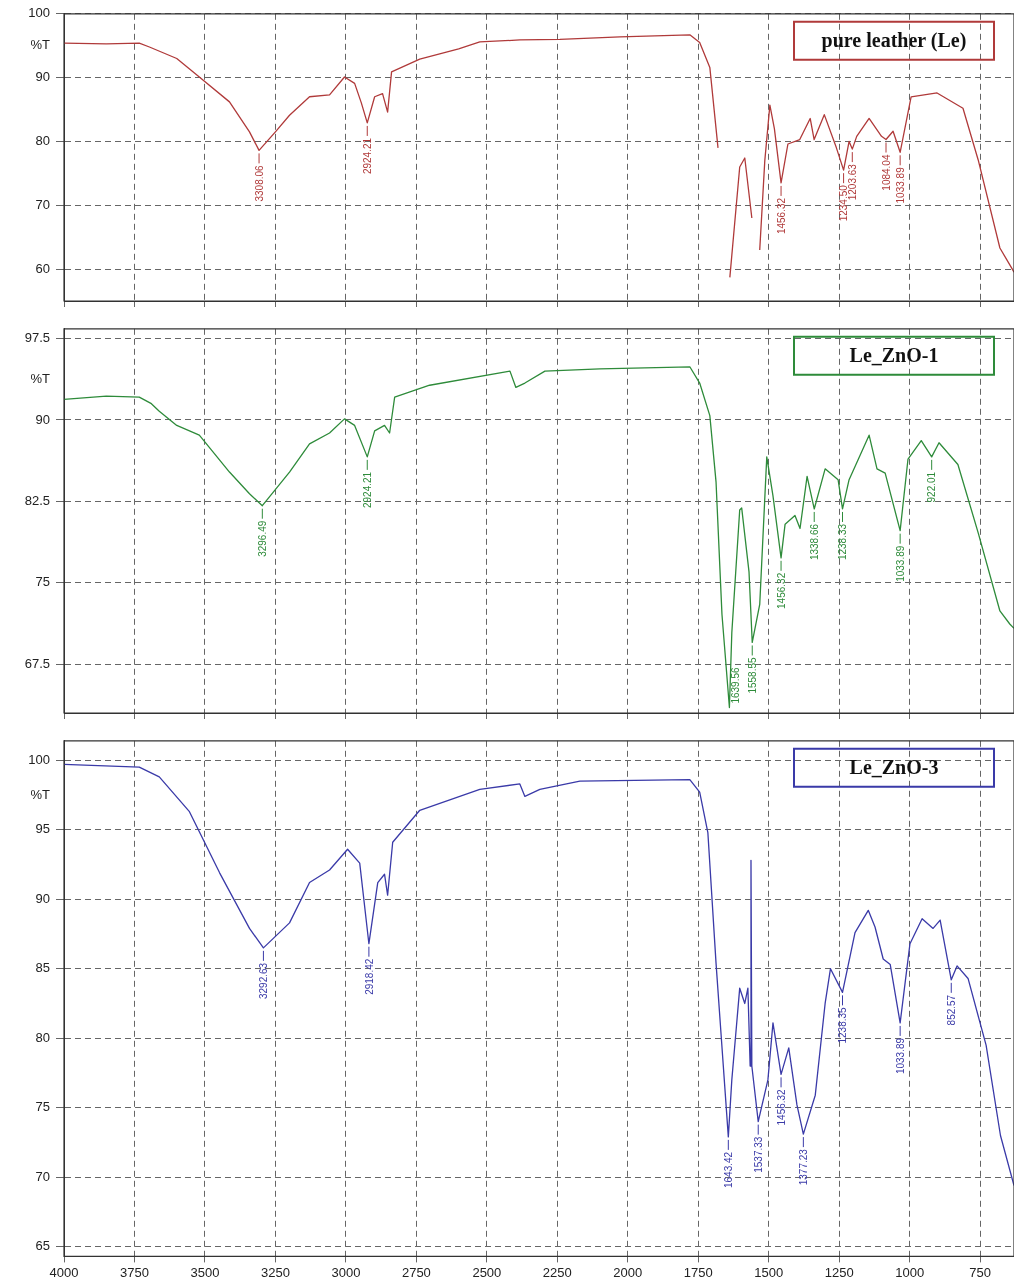 This screenshot has width=1014, height=1288. What do you see at coordinates (64, 1272) in the screenshot?
I see `x-tick-label: 4000` at bounding box center [64, 1272].